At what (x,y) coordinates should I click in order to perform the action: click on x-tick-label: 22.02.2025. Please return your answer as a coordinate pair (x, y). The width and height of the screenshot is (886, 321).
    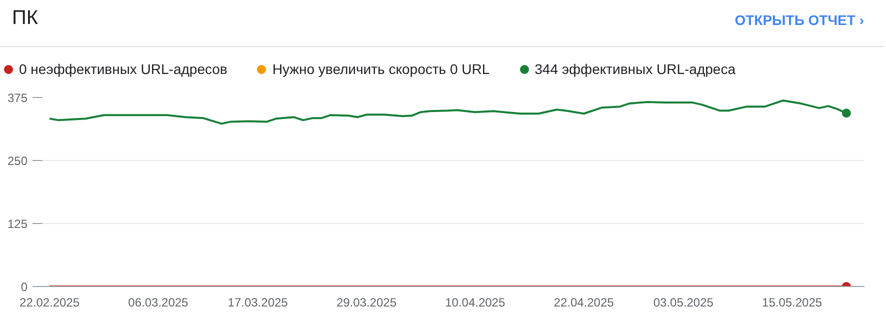
    Looking at the image, I should click on (50, 303).